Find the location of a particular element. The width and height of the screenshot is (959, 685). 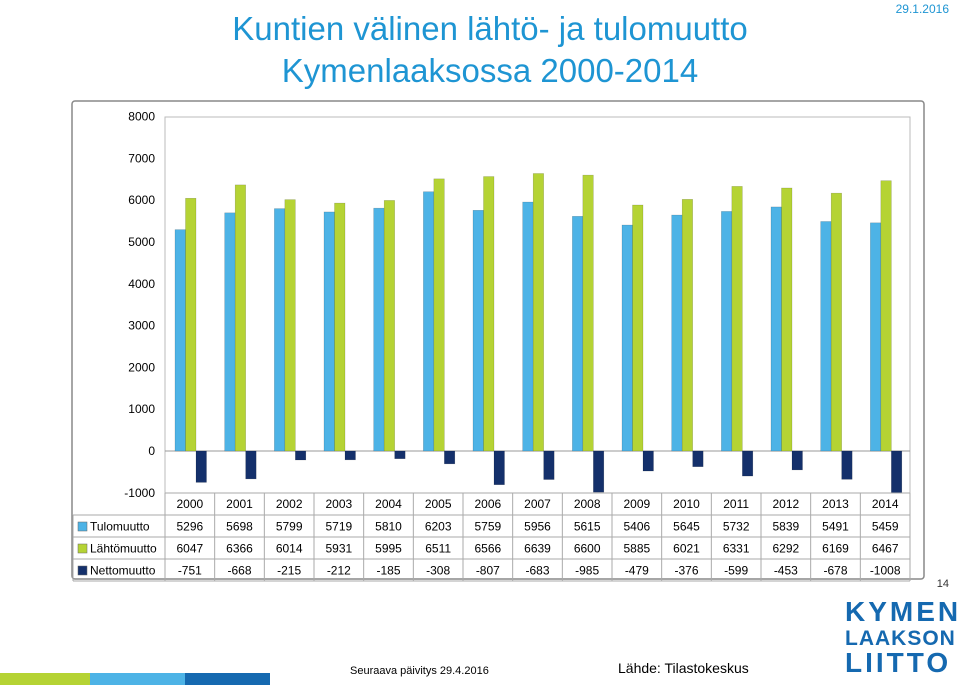

data-label: 5719 is located at coordinates (338, 527).